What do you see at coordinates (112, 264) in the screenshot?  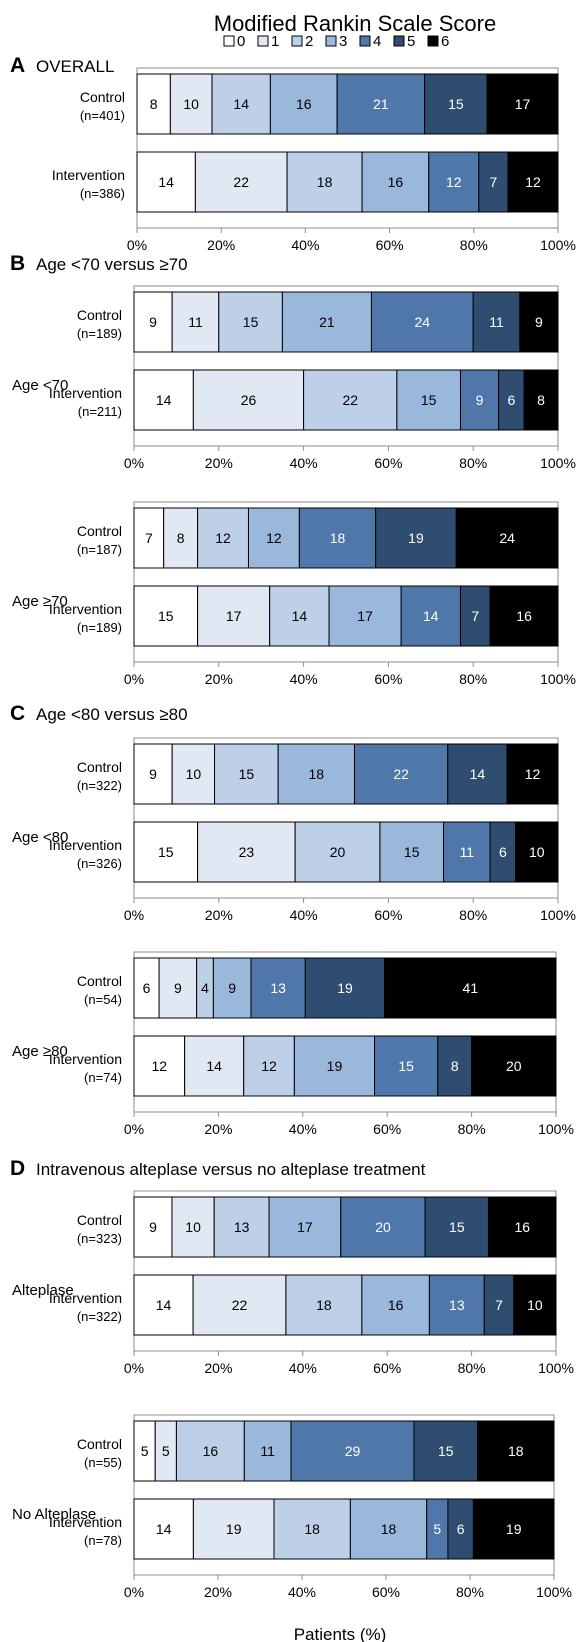 I see `section-title-b: Age <70 versus ≥70` at bounding box center [112, 264].